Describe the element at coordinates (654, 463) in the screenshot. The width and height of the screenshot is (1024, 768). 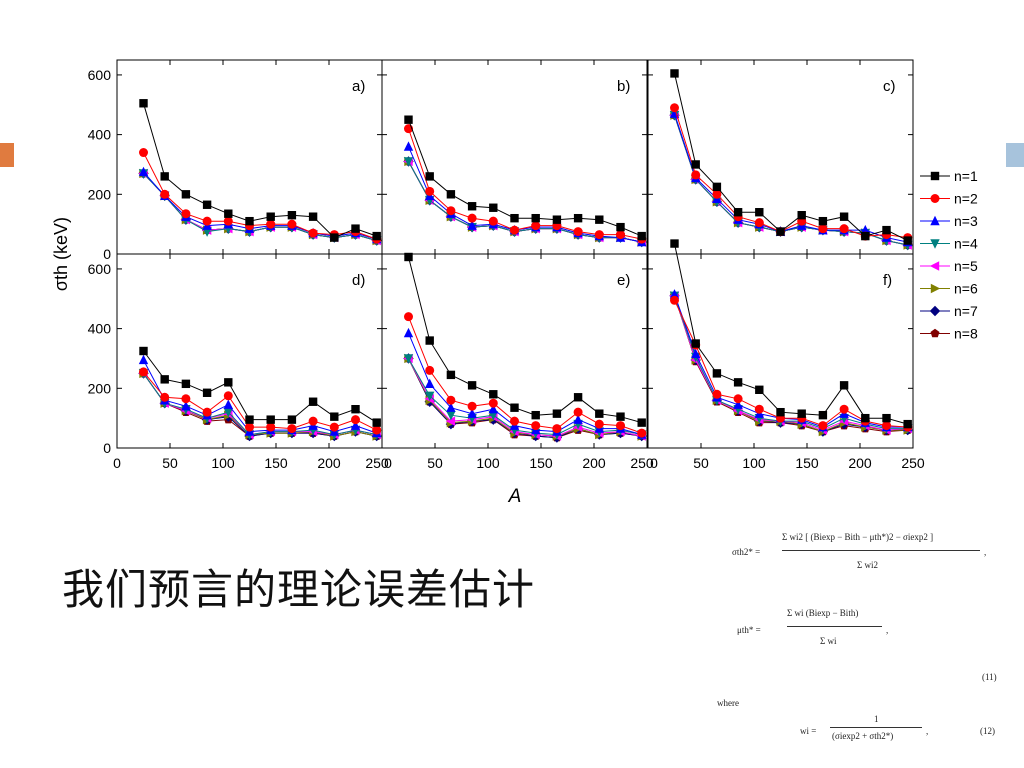
I see `x-tick-label: 0` at that location.